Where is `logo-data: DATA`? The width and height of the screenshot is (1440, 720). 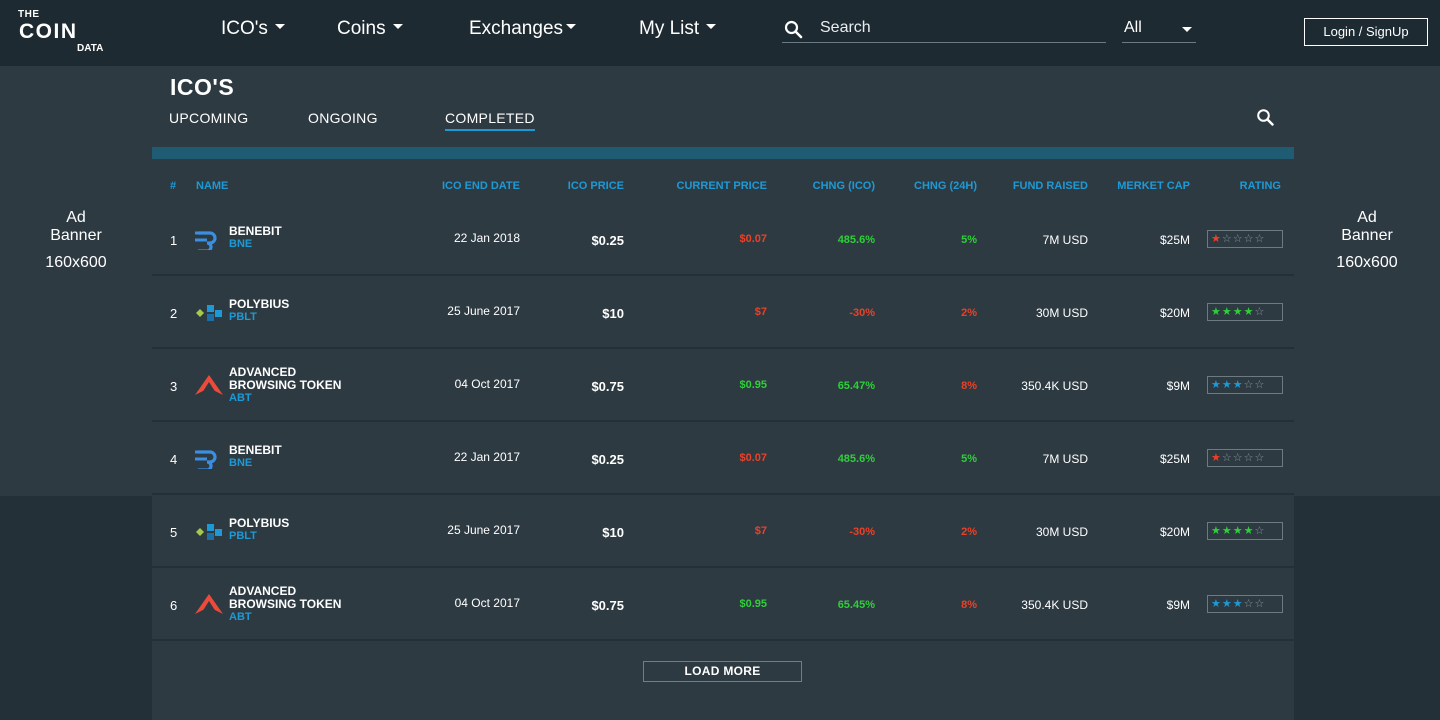 logo-data: DATA is located at coordinates (90, 48).